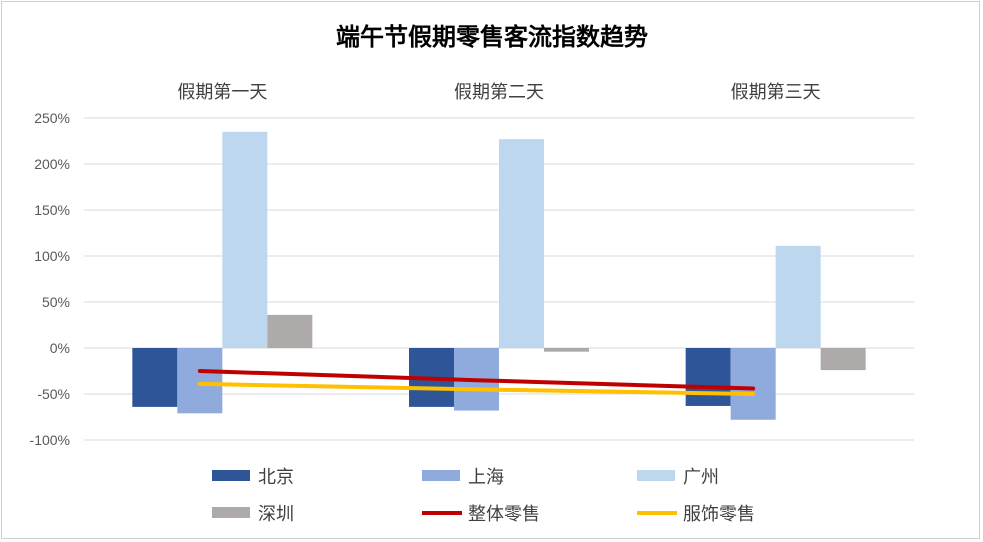 The height and width of the screenshot is (542, 983). Describe the element at coordinates (231, 475) in the screenshot. I see `legend-swatch-北京` at that location.